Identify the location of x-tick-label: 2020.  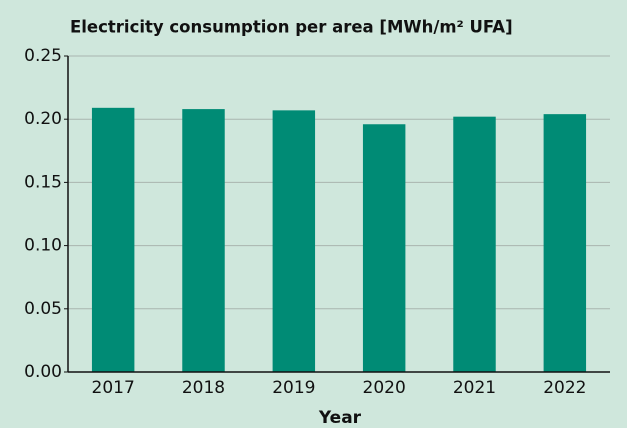
(384, 388).